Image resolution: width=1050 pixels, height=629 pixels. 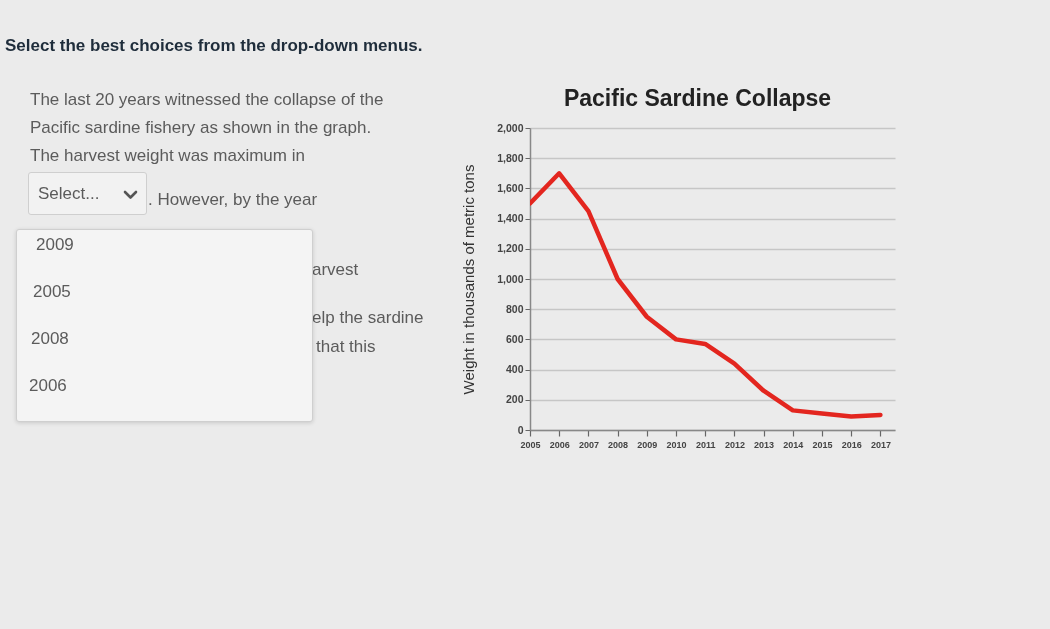 I want to click on text: . However, by the year, so click(x=233, y=200).